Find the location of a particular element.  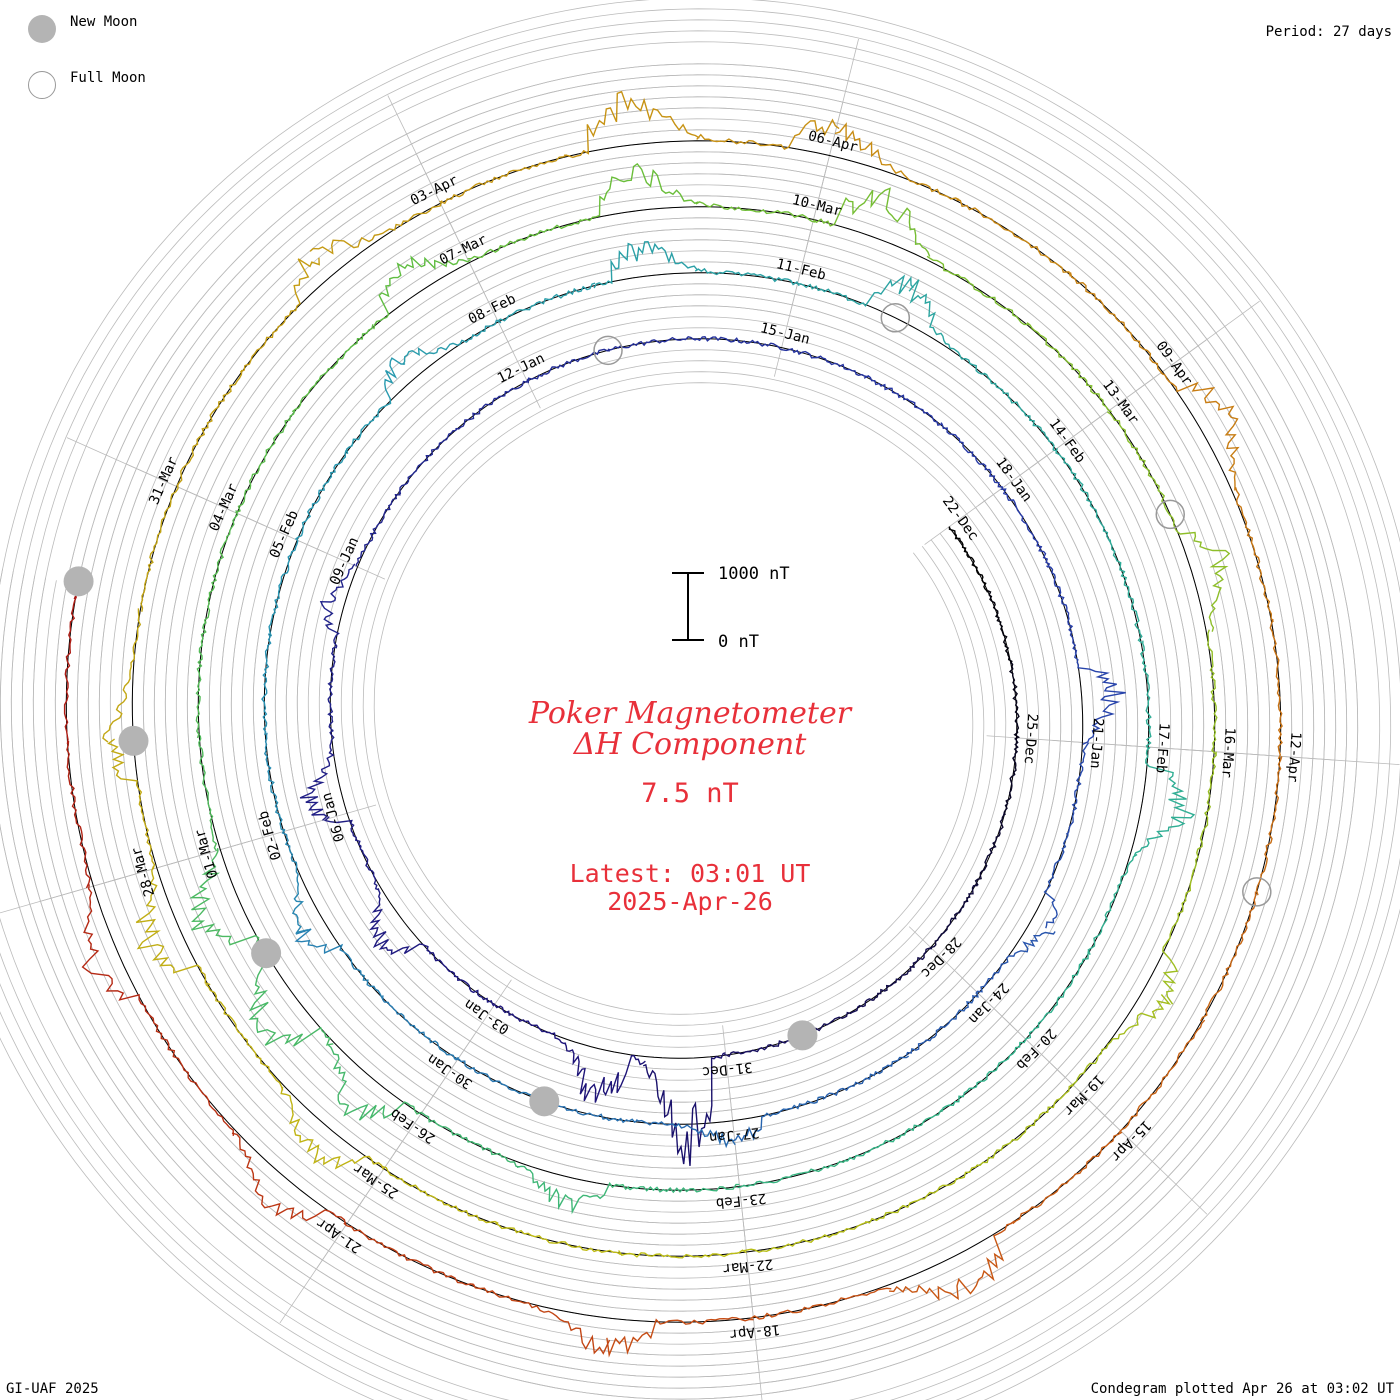

date-tick-label: 08-Feb is located at coordinates (492, 309).